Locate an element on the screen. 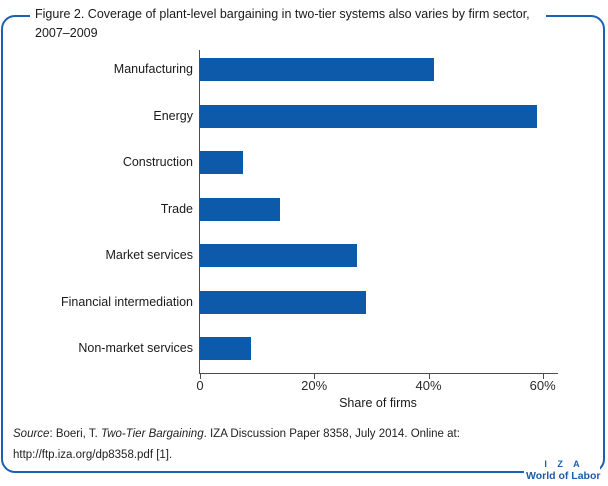 Image resolution: width=608 pixels, height=486 pixels. iza-world-of-labor-logo: I Z A World of Labor is located at coordinates (562, 472).